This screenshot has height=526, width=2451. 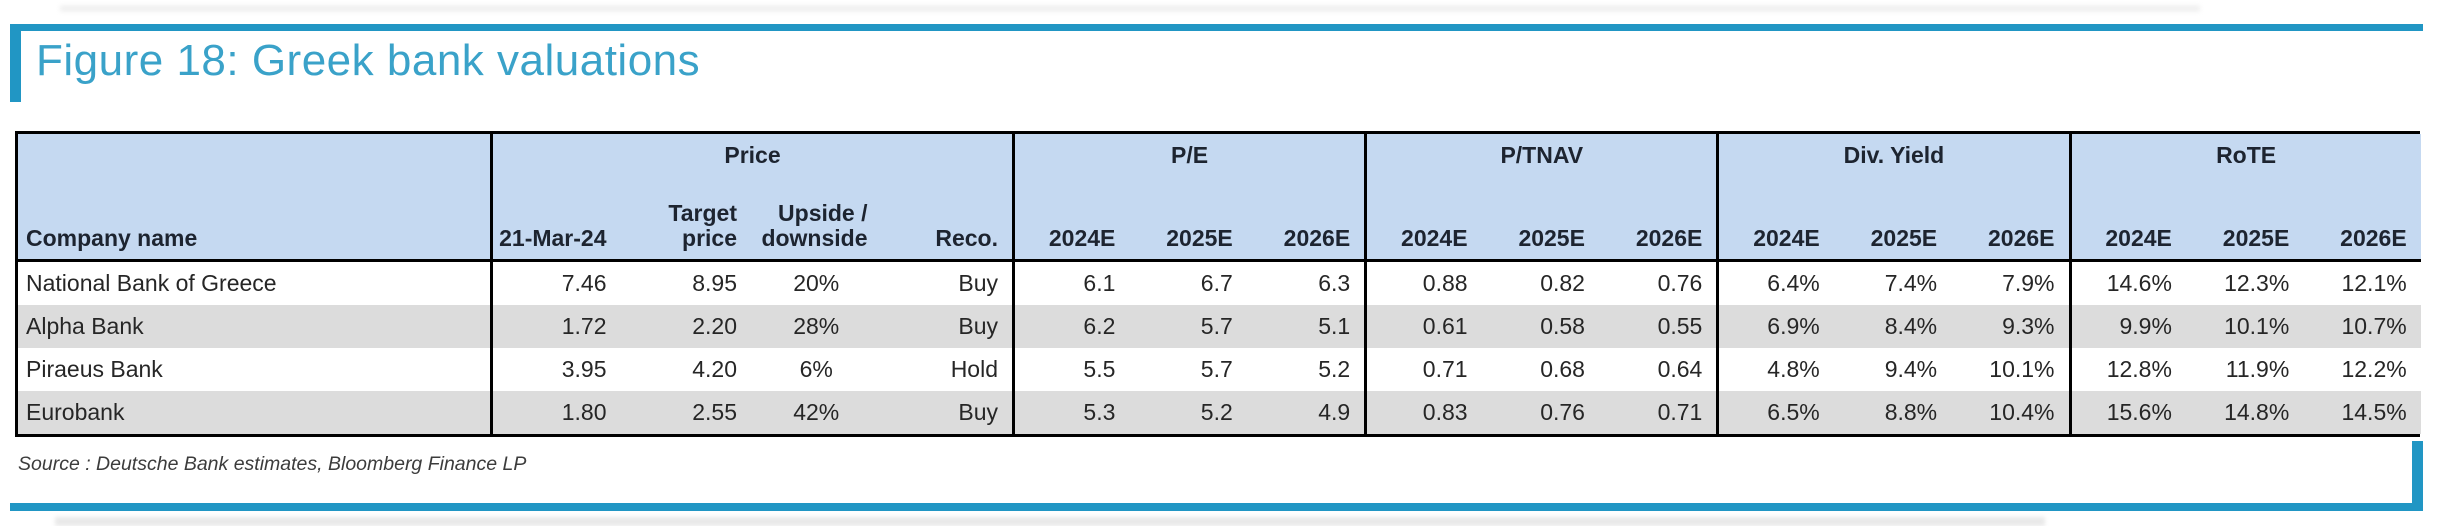 What do you see at coordinates (1071, 326) in the screenshot?
I see `pe-2024e-cell: 6.2` at bounding box center [1071, 326].